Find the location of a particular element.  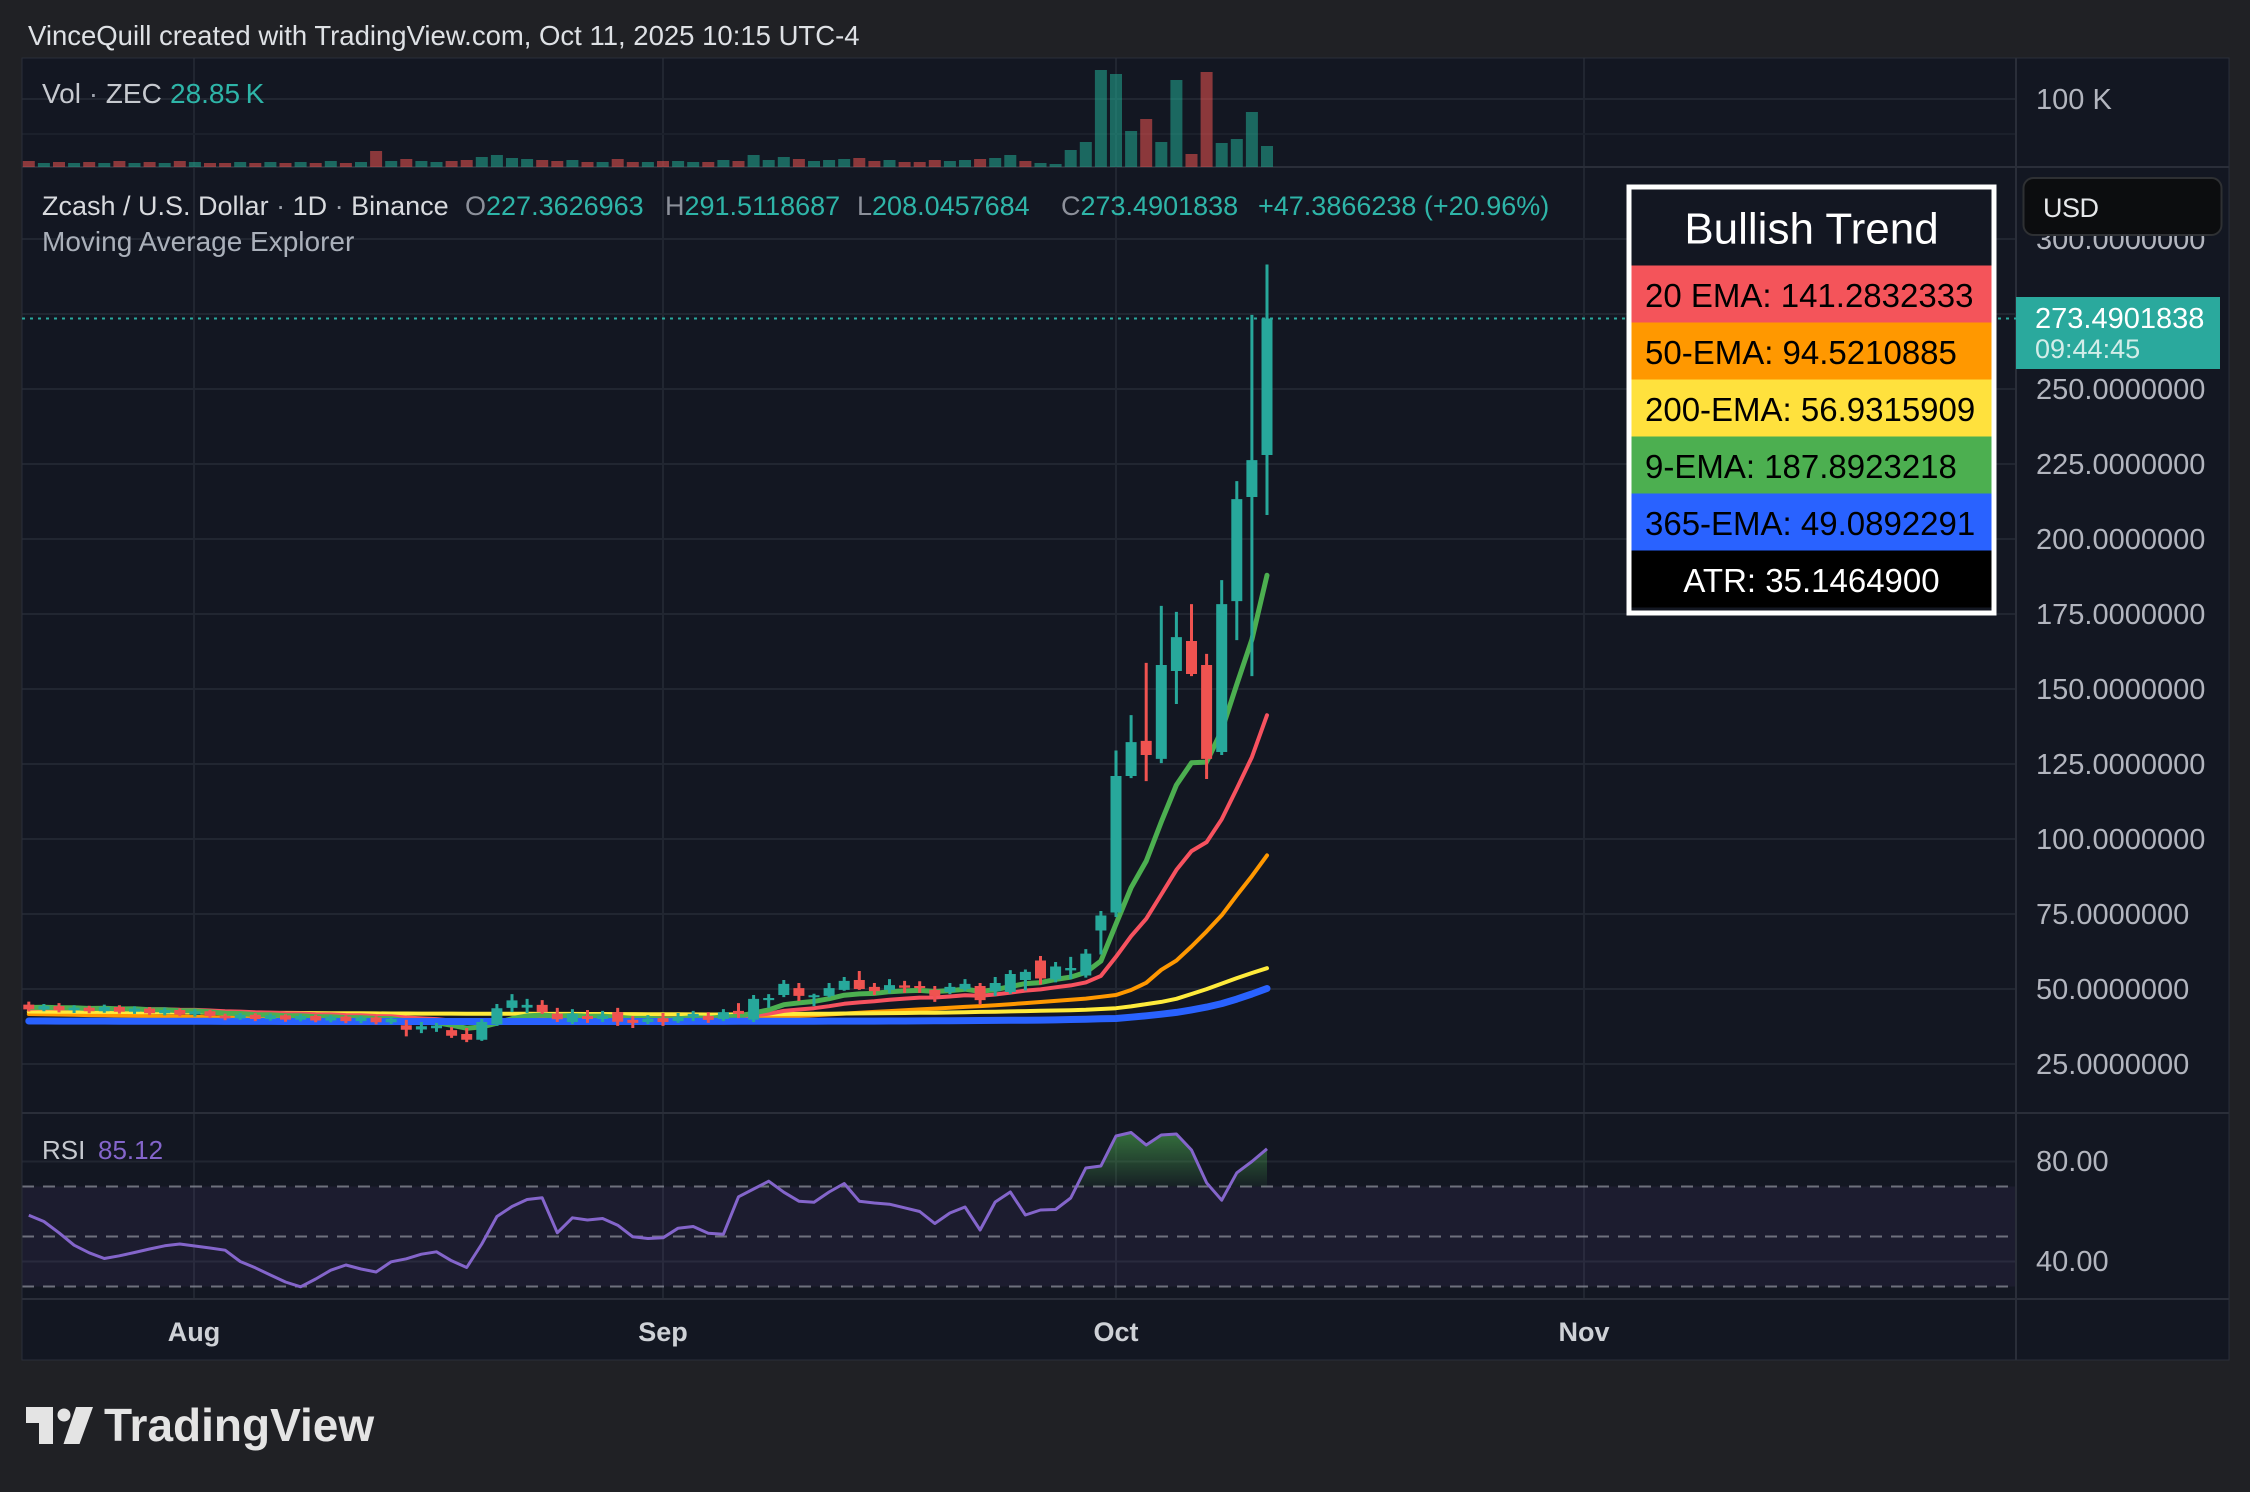

svg-text: 100 K is located at coordinates (2074, 100).